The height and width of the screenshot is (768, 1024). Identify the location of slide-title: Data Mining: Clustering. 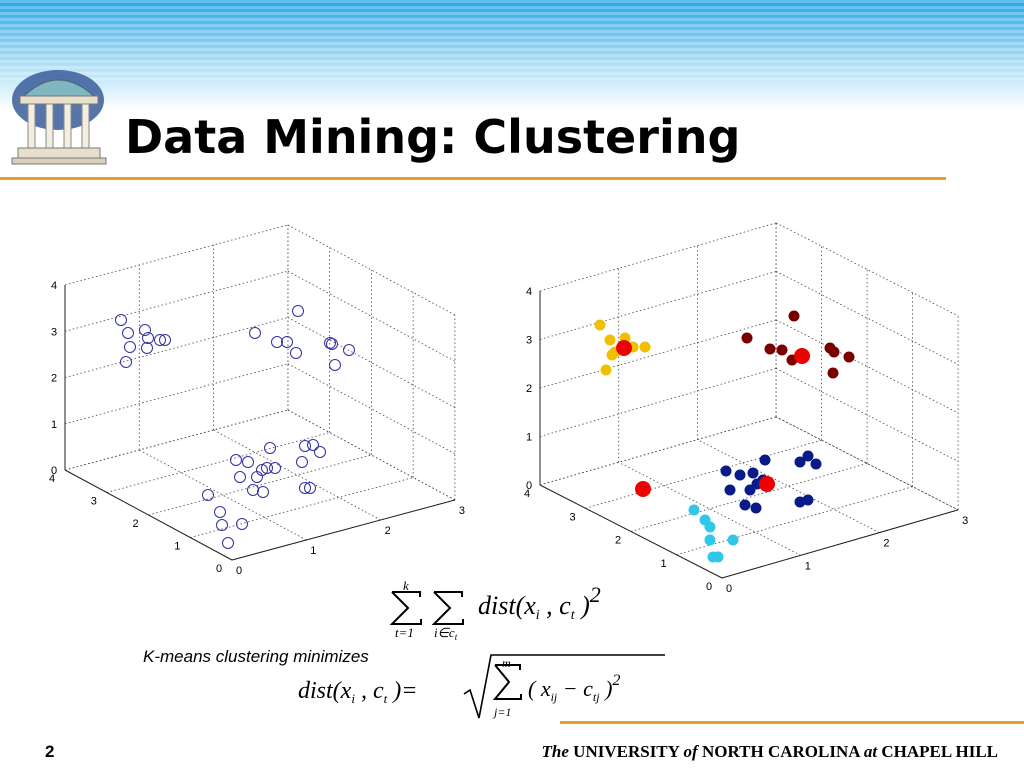
(432, 137).